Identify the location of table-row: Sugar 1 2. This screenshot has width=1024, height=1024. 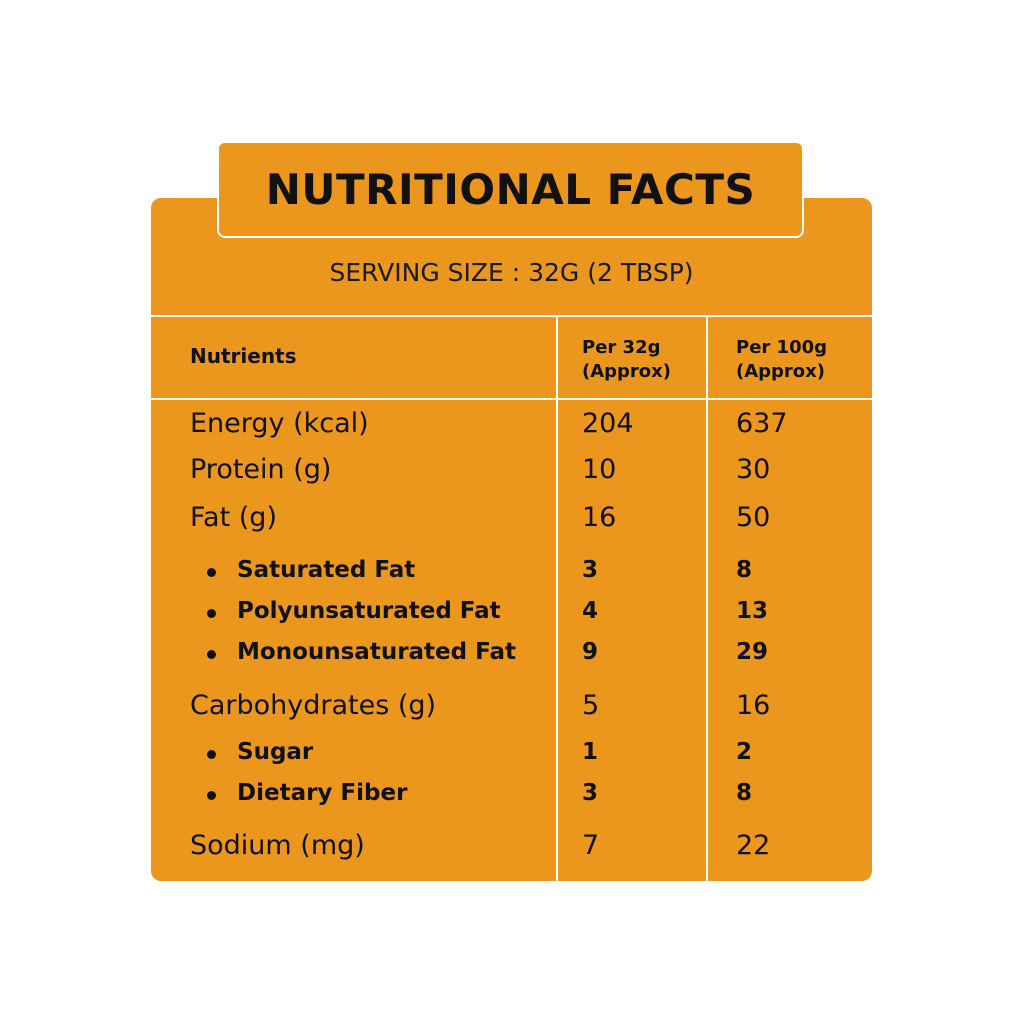
(512, 759).